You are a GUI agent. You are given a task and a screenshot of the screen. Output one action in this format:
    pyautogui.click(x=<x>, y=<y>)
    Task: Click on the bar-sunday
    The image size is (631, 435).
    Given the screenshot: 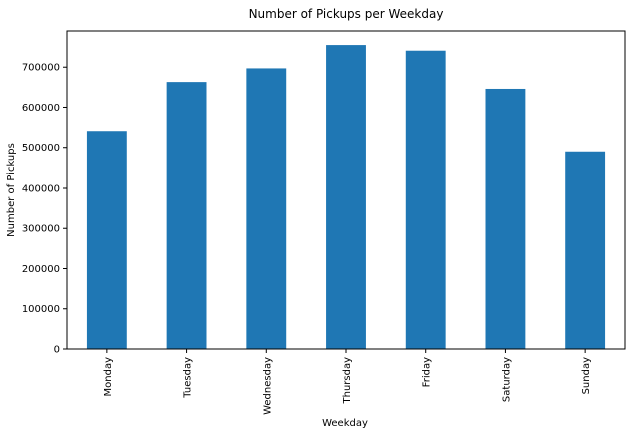 What is the action you would take?
    pyautogui.click(x=585, y=250)
    